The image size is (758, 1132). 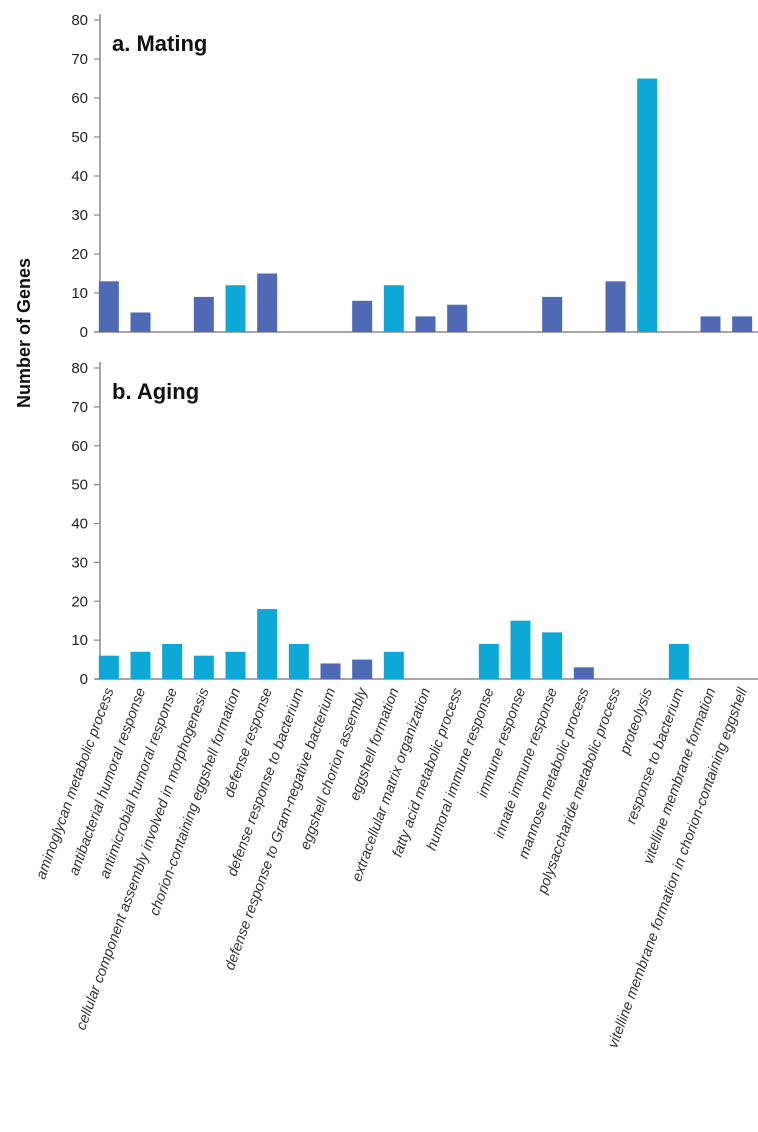 What do you see at coordinates (155, 391) in the screenshot?
I see `panel-title: b. Aging` at bounding box center [155, 391].